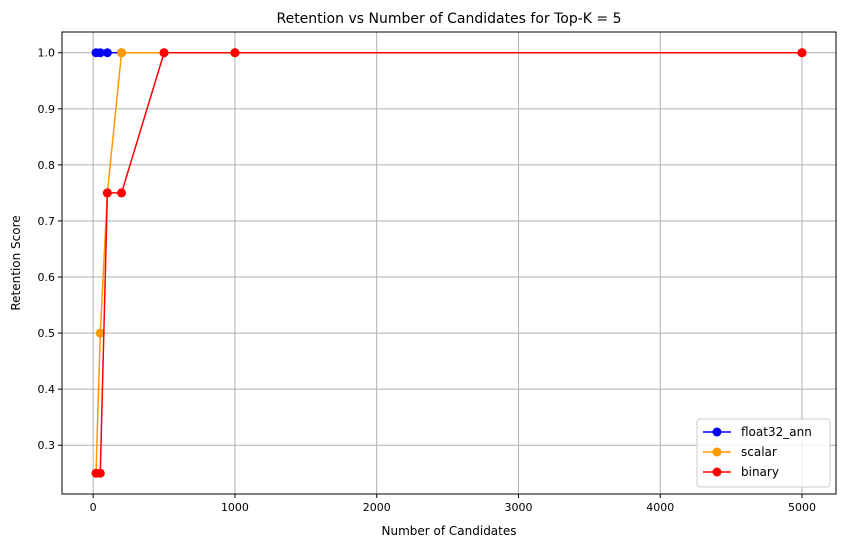  What do you see at coordinates (47, 277) in the screenshot?
I see `y-tick-label: 0.6` at bounding box center [47, 277].